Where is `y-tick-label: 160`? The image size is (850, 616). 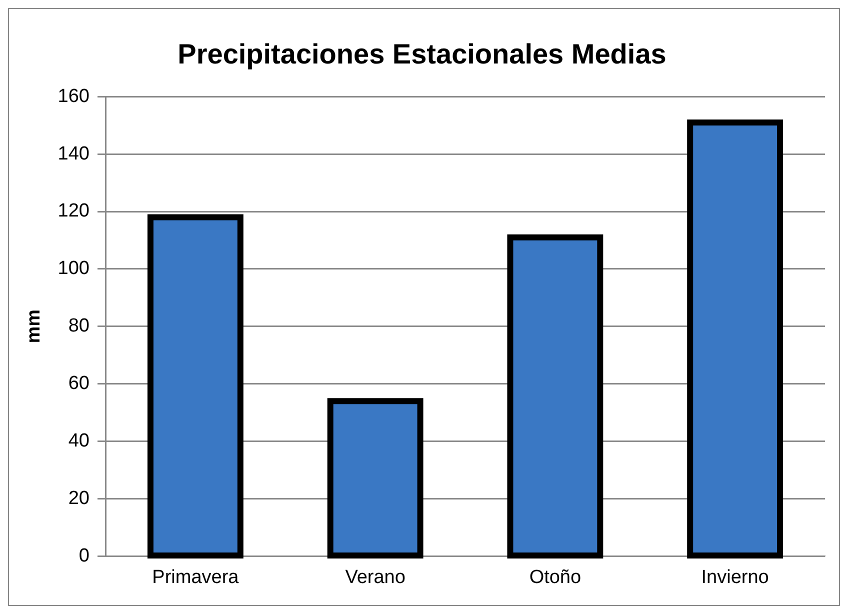
y-tick-label: 160 is located at coordinates (74, 96).